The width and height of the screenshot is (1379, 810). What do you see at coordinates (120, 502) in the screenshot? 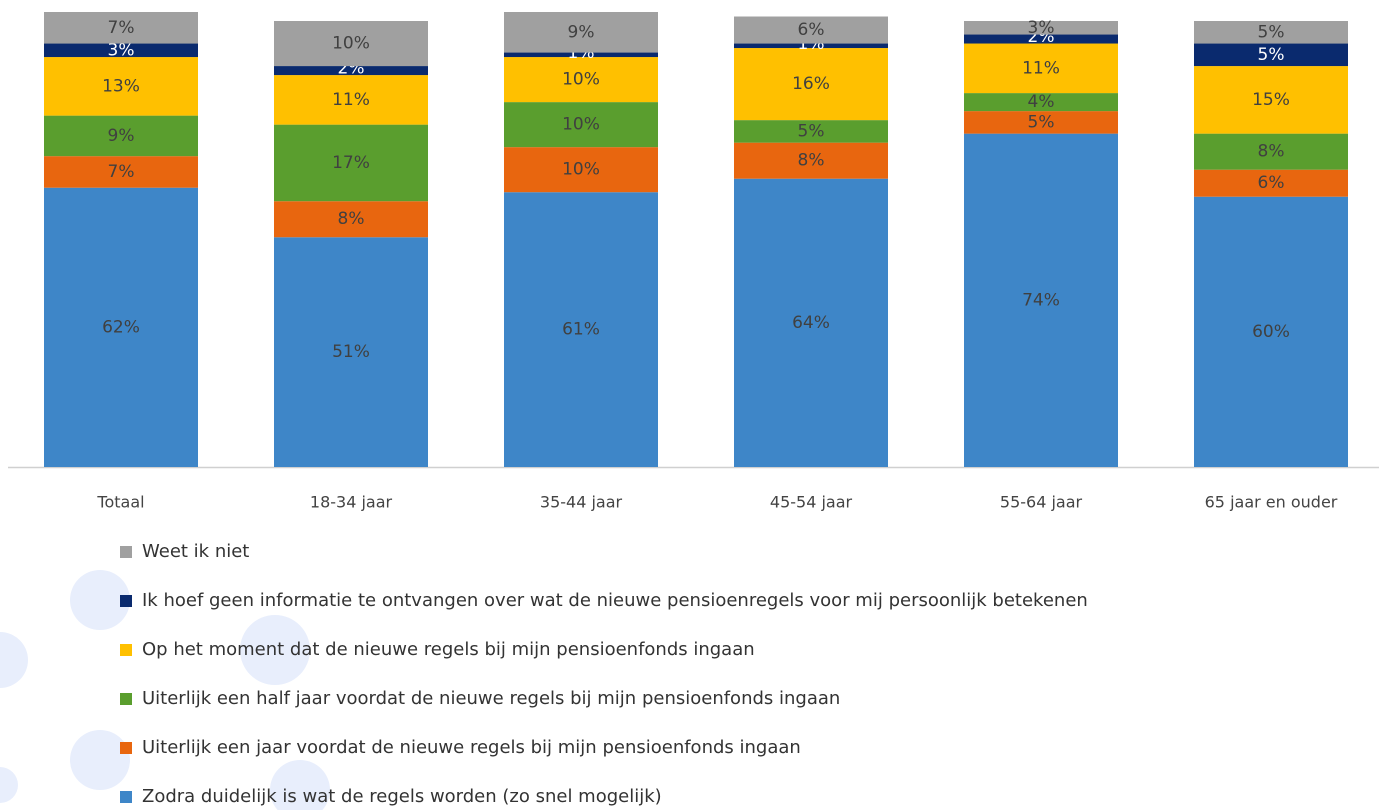
I see `x-tick-label: Totaal` at bounding box center [120, 502].